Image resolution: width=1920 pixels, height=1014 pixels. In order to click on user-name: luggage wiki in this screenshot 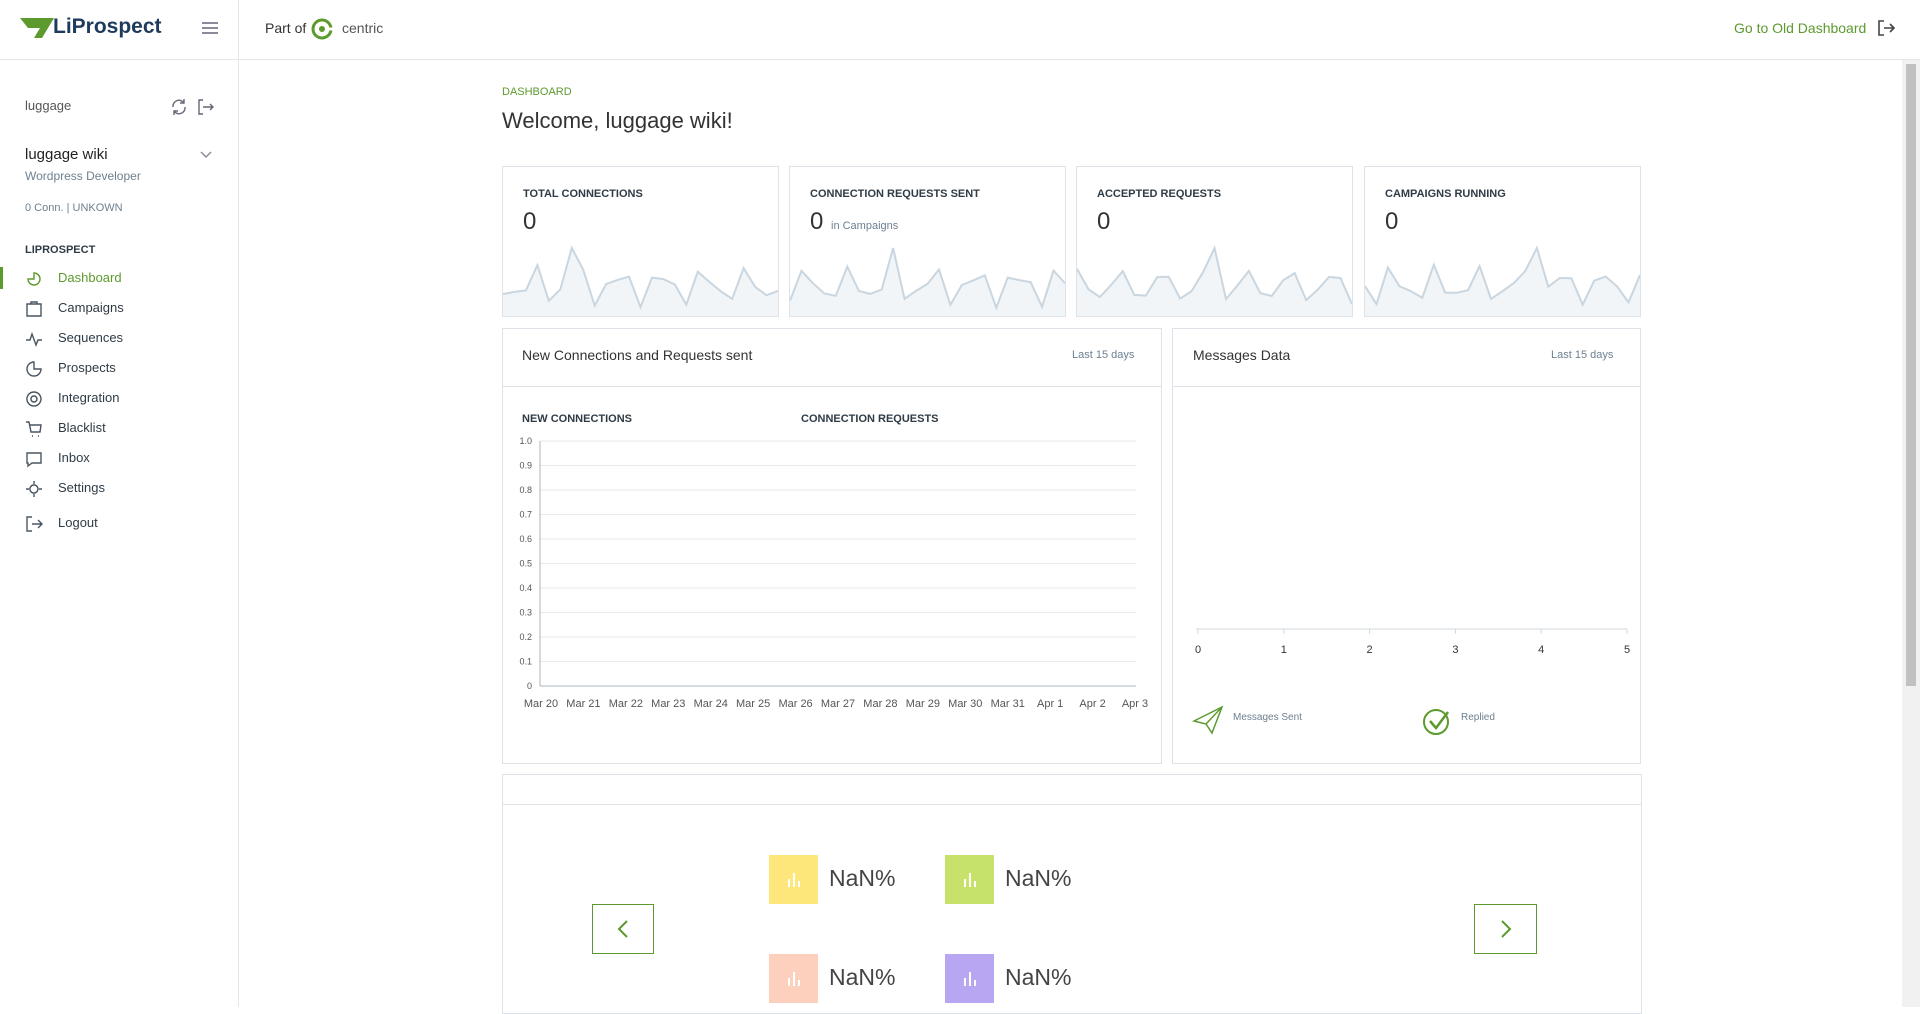, I will do `click(66, 154)`.